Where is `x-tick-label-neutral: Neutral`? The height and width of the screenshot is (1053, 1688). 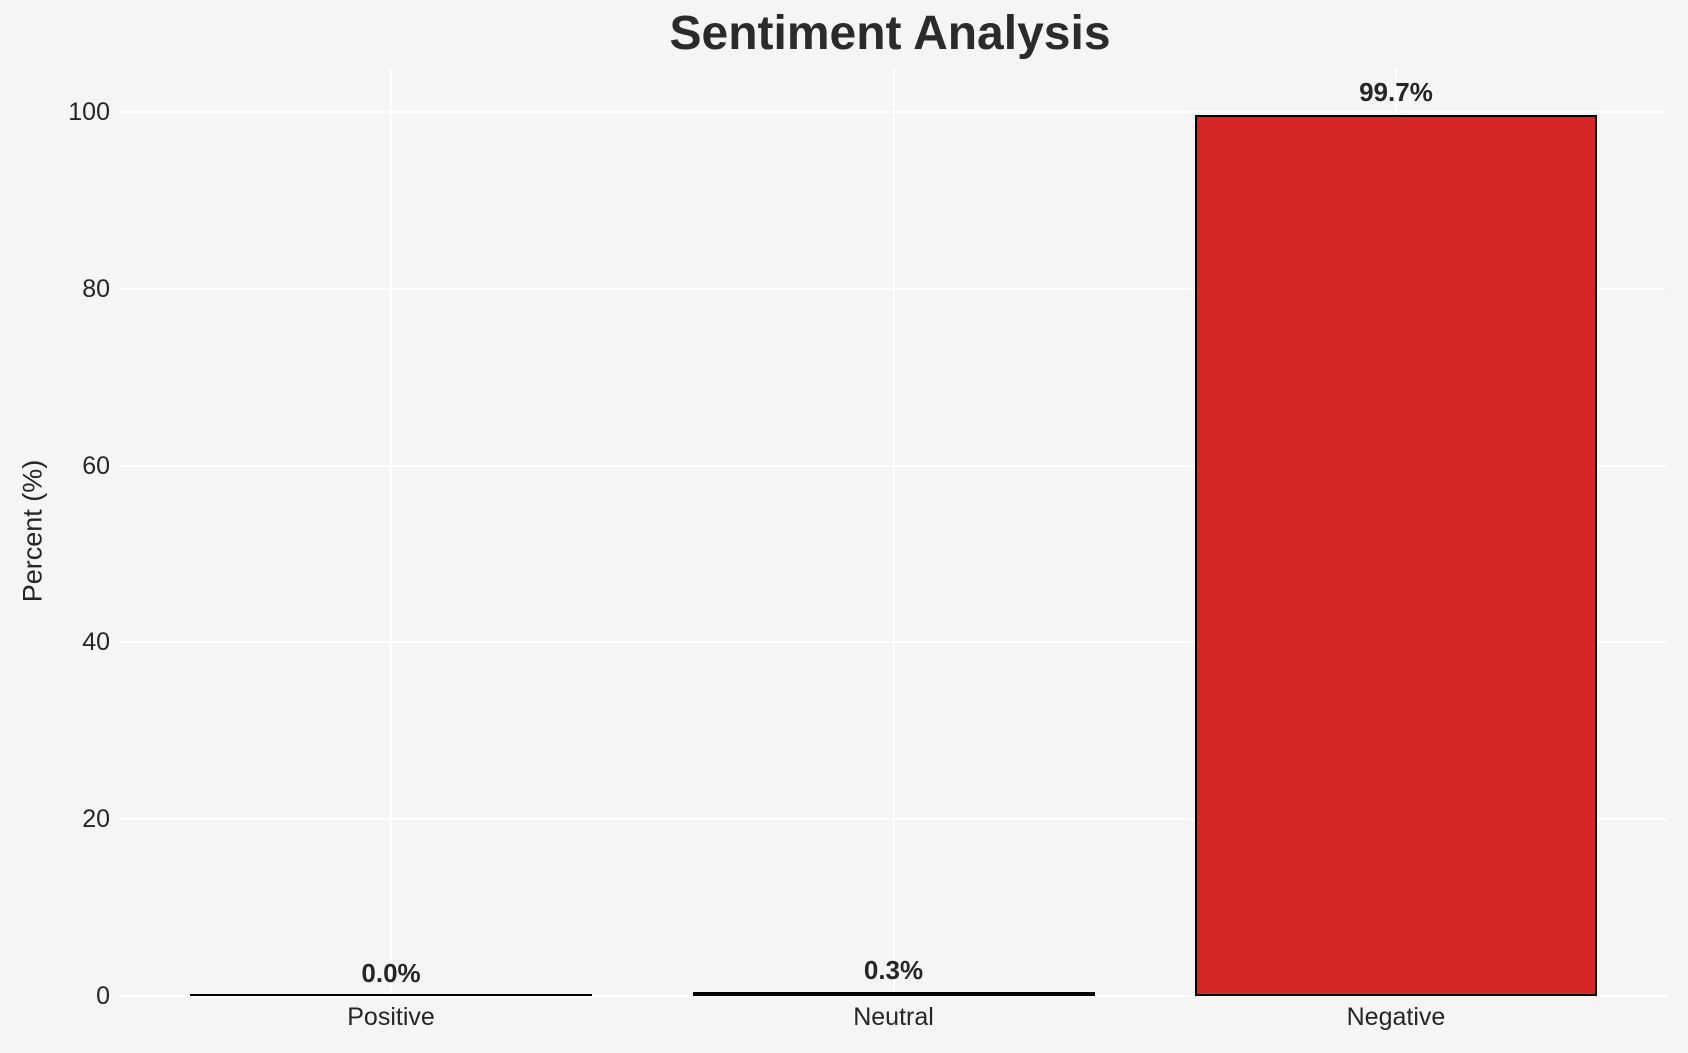
x-tick-label-neutral: Neutral is located at coordinates (893, 1017).